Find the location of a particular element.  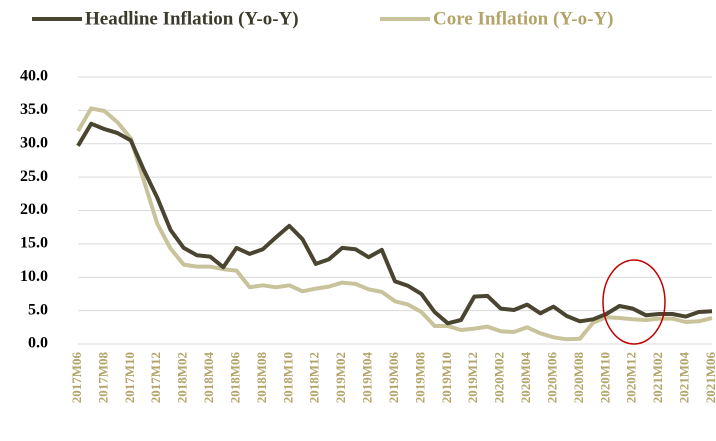

y-tick-label: 40.0 is located at coordinates (34, 76).